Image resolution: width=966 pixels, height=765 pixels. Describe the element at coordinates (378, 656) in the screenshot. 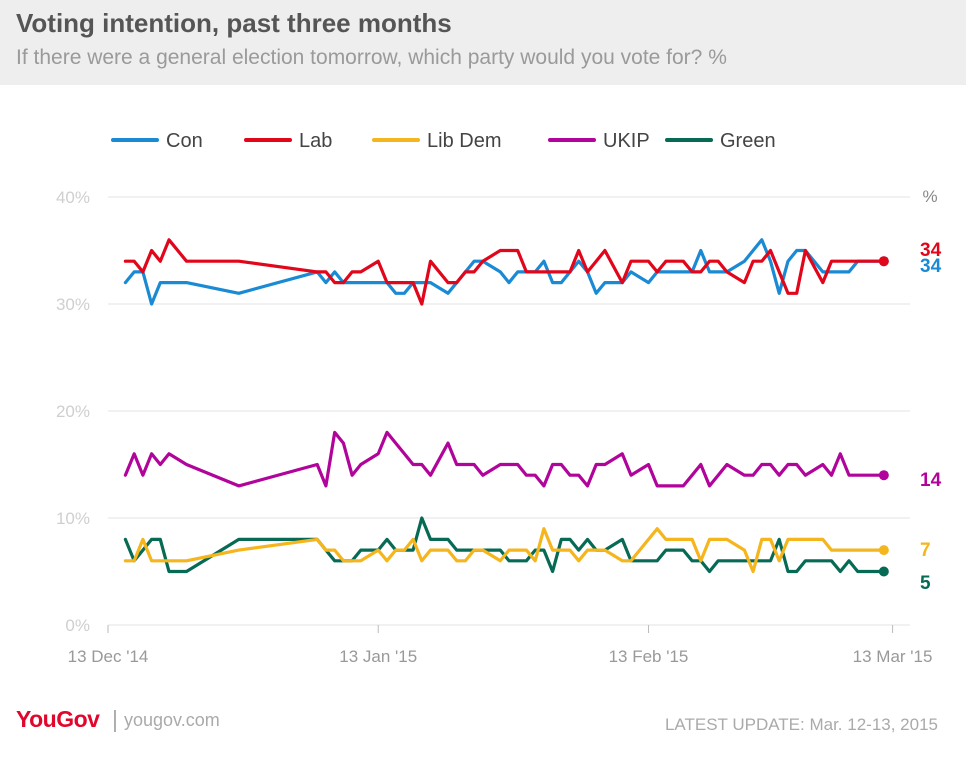

I see `x-tick-label: 13 Jan '15` at that location.